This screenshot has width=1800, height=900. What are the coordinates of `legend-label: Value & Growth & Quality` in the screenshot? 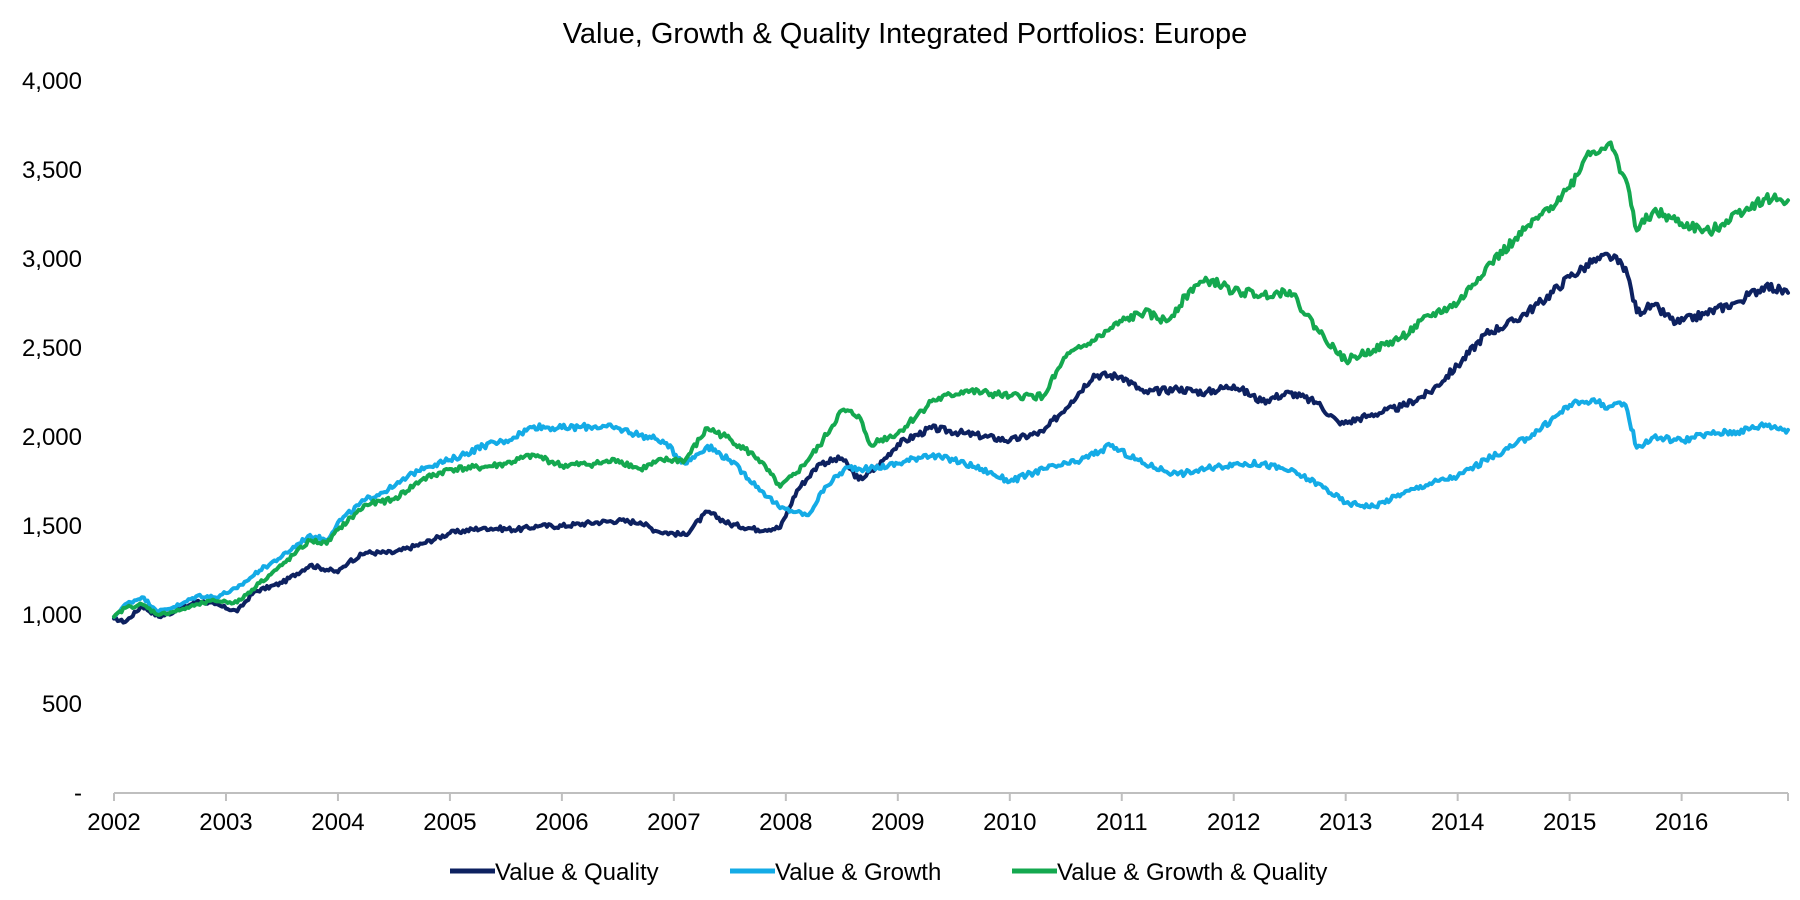 It's located at (1192, 872).